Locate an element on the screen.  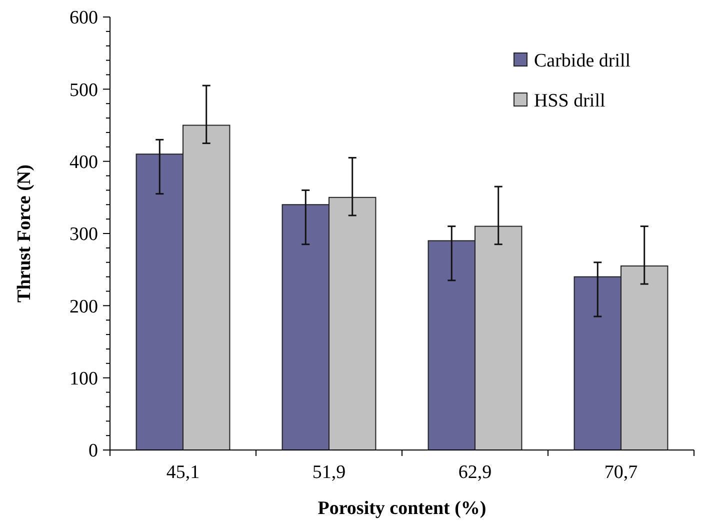
y-tick-label: 600 is located at coordinates (84, 18).